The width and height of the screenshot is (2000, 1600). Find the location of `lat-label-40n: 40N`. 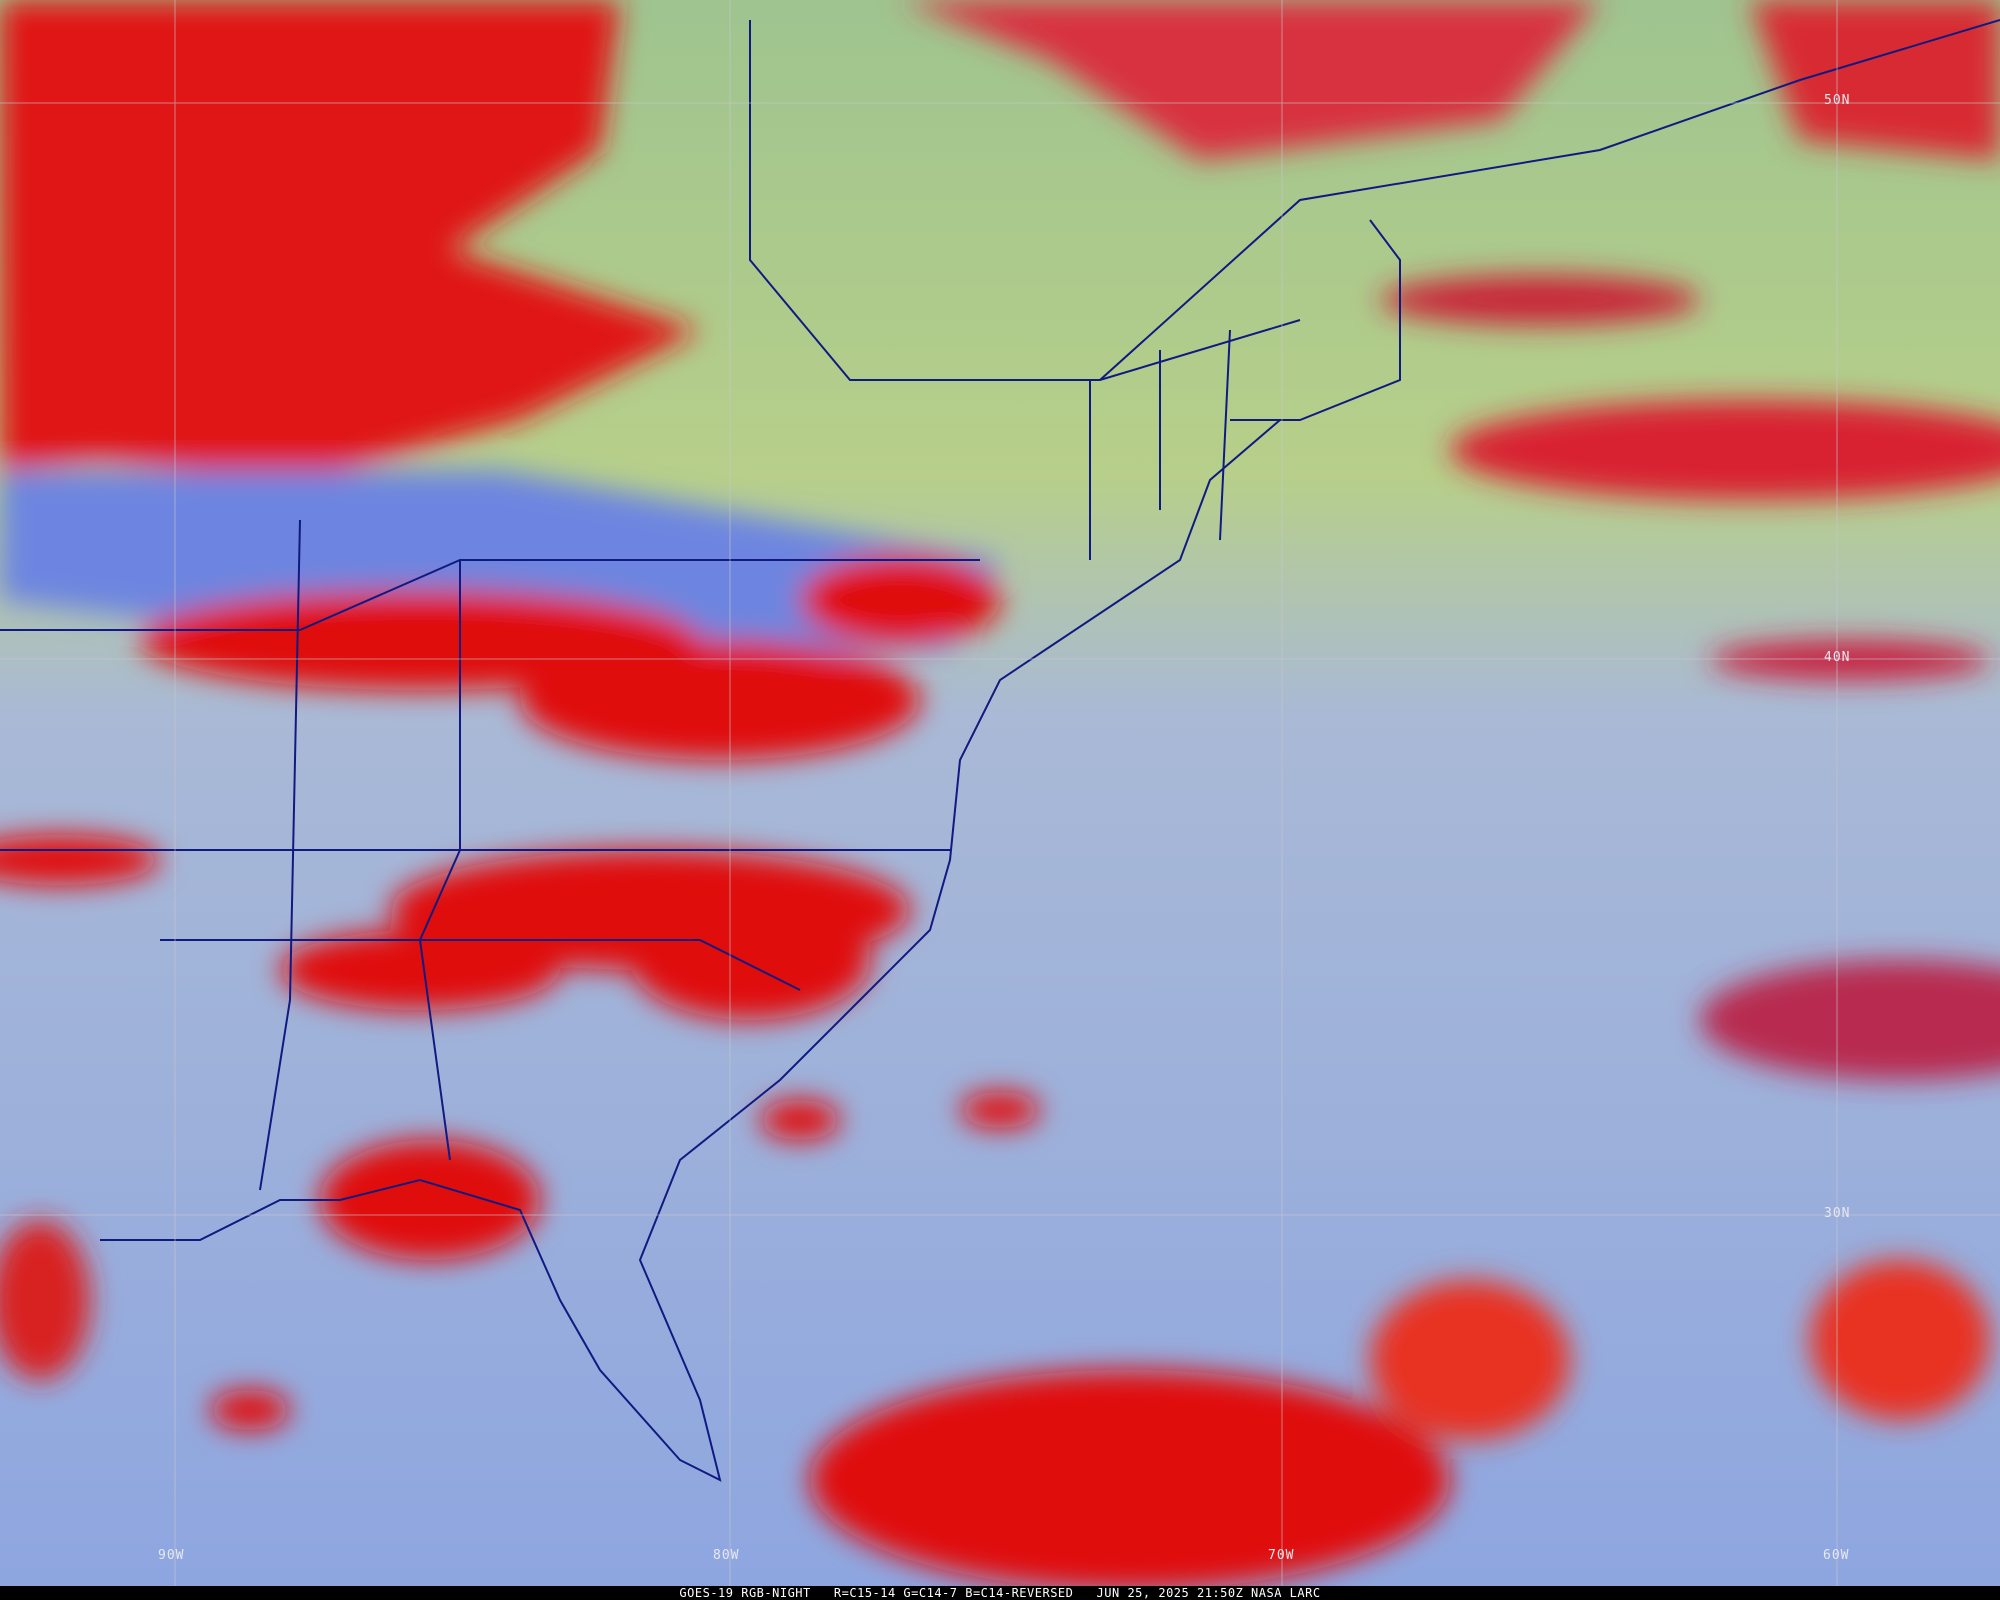

lat-label-40n: 40N is located at coordinates (1837, 657).